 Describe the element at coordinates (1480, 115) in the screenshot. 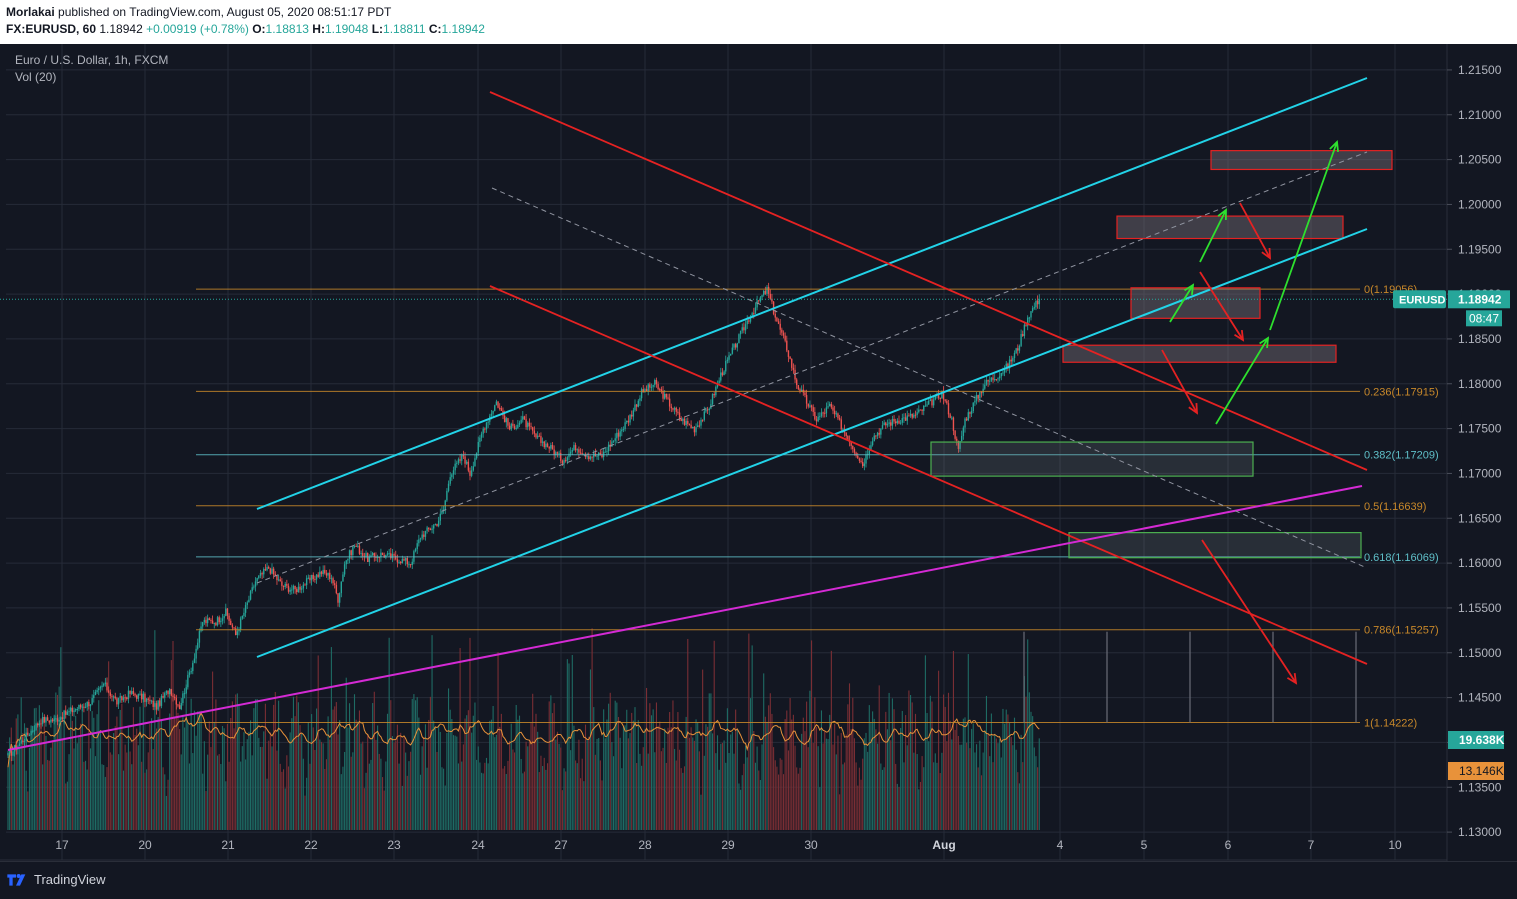

I see `y-tick-label: 1.21000` at that location.